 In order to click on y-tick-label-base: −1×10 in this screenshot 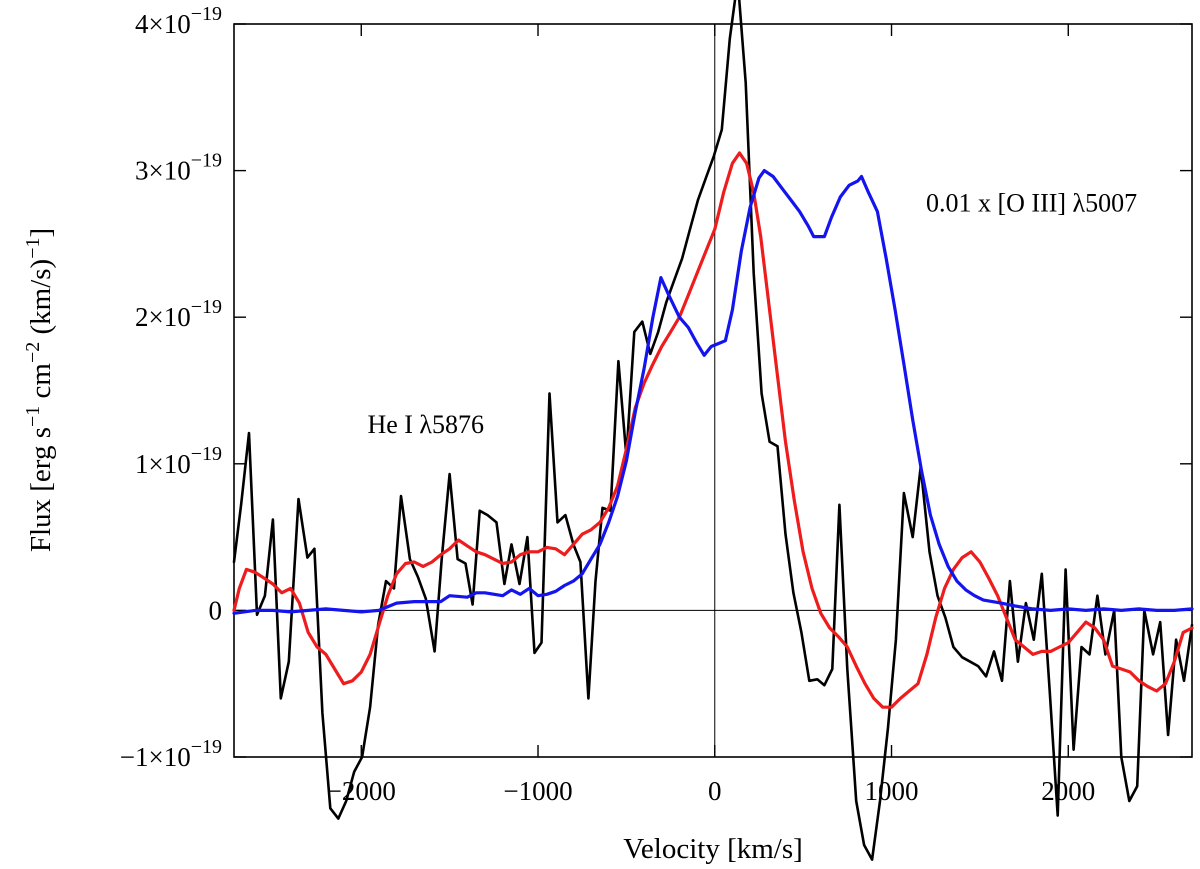, I will do `click(155, 757)`.